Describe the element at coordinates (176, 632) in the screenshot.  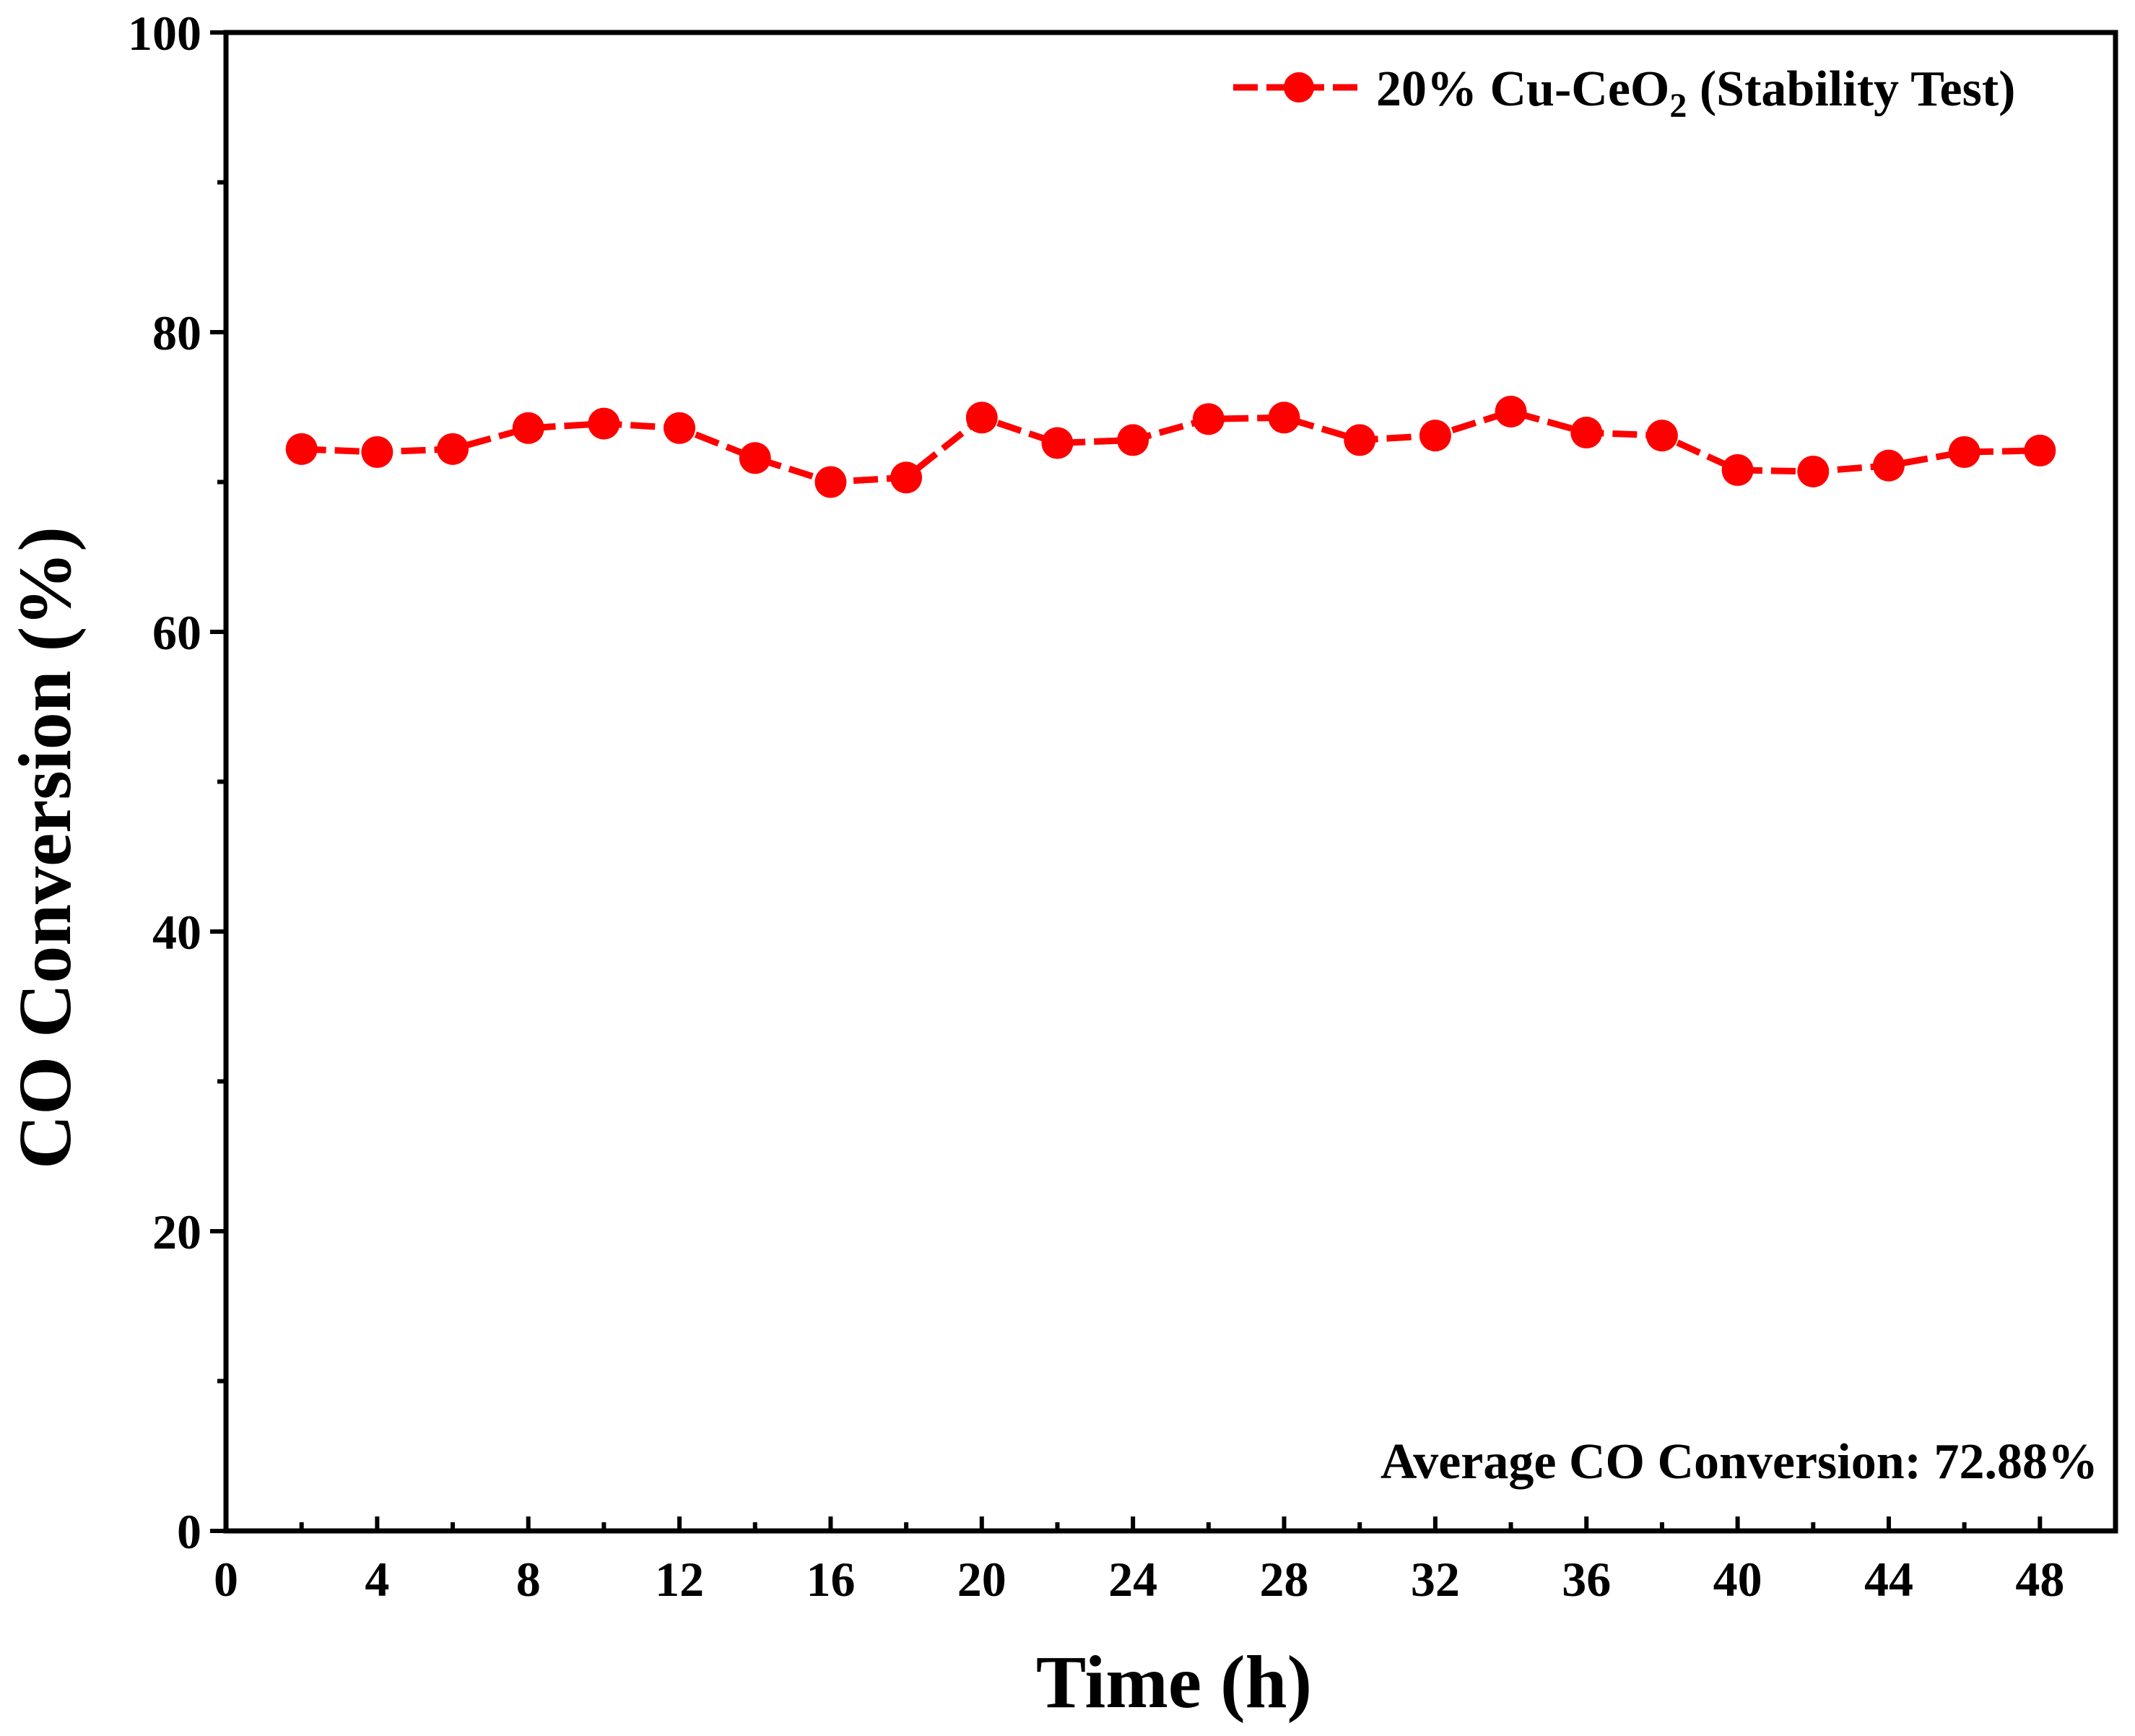
I see `y-tick-label: 60` at that location.